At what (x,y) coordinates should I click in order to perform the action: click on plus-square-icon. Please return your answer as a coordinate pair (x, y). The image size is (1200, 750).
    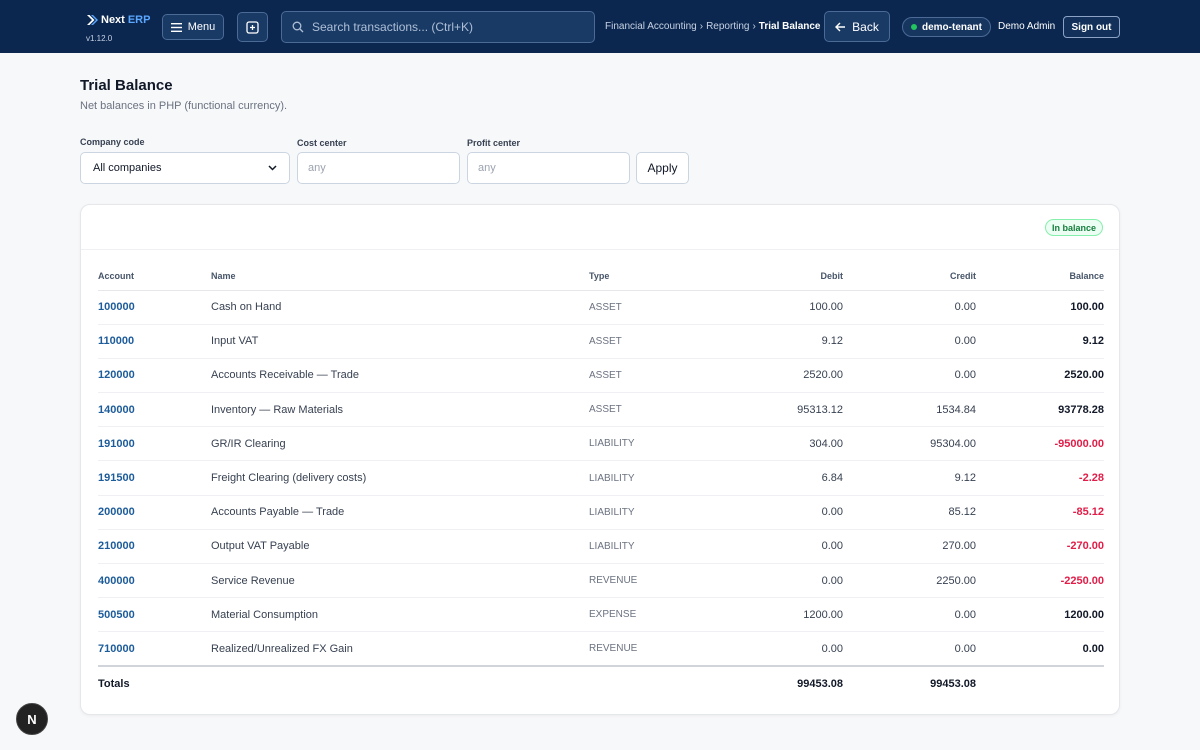
    Looking at the image, I should click on (252, 27).